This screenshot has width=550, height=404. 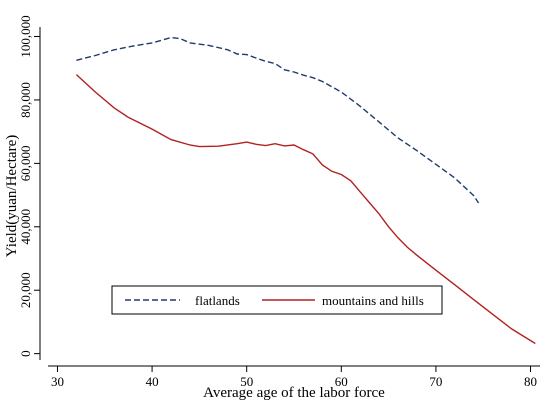 What do you see at coordinates (530, 381) in the screenshot?
I see `x-tick-label: 80` at bounding box center [530, 381].